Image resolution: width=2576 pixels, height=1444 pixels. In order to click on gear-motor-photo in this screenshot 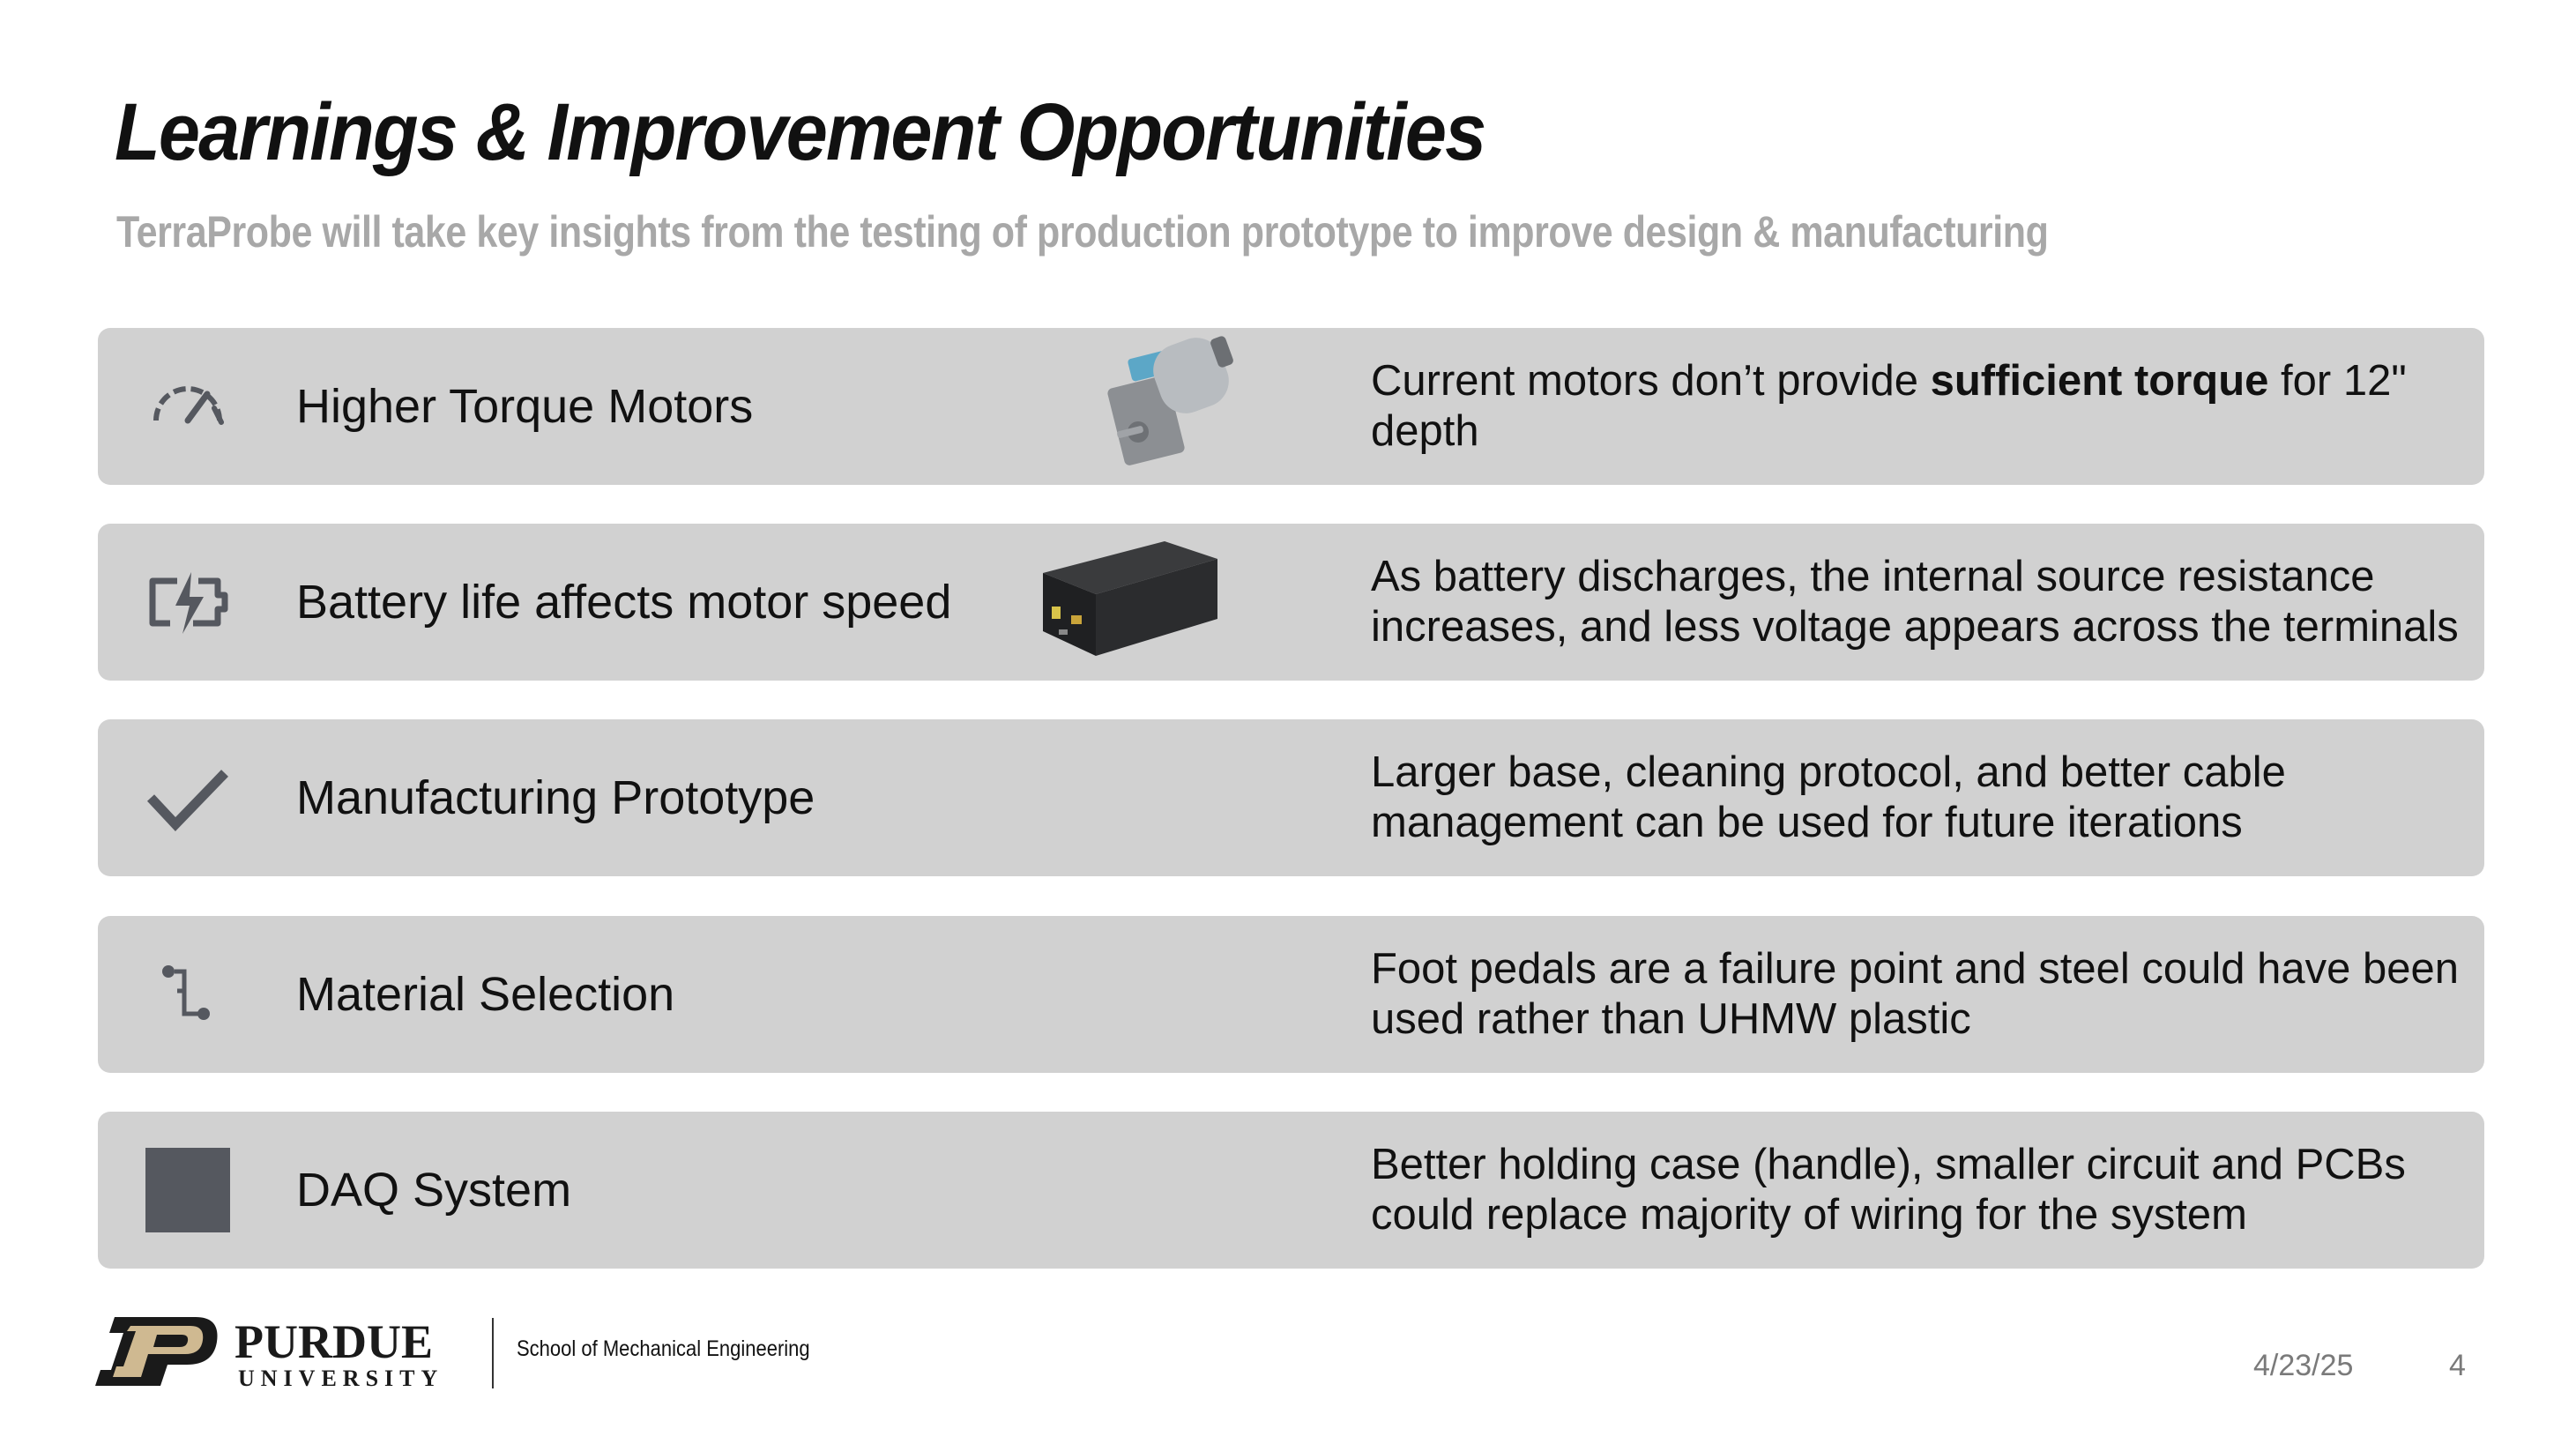, I will do `click(1155, 406)`.